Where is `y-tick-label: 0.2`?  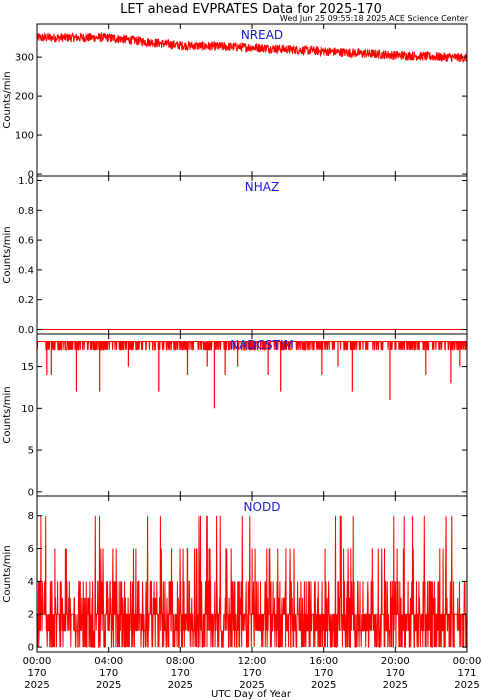 y-tick-label: 0.2 is located at coordinates (26, 300).